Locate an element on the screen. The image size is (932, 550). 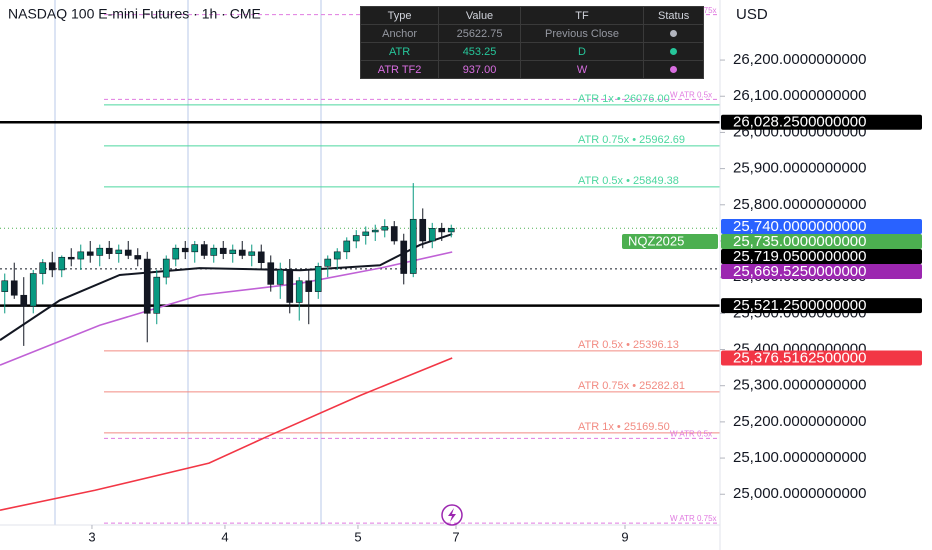
level-label: ATR 0.75x • 25282.81 is located at coordinates (631, 386).